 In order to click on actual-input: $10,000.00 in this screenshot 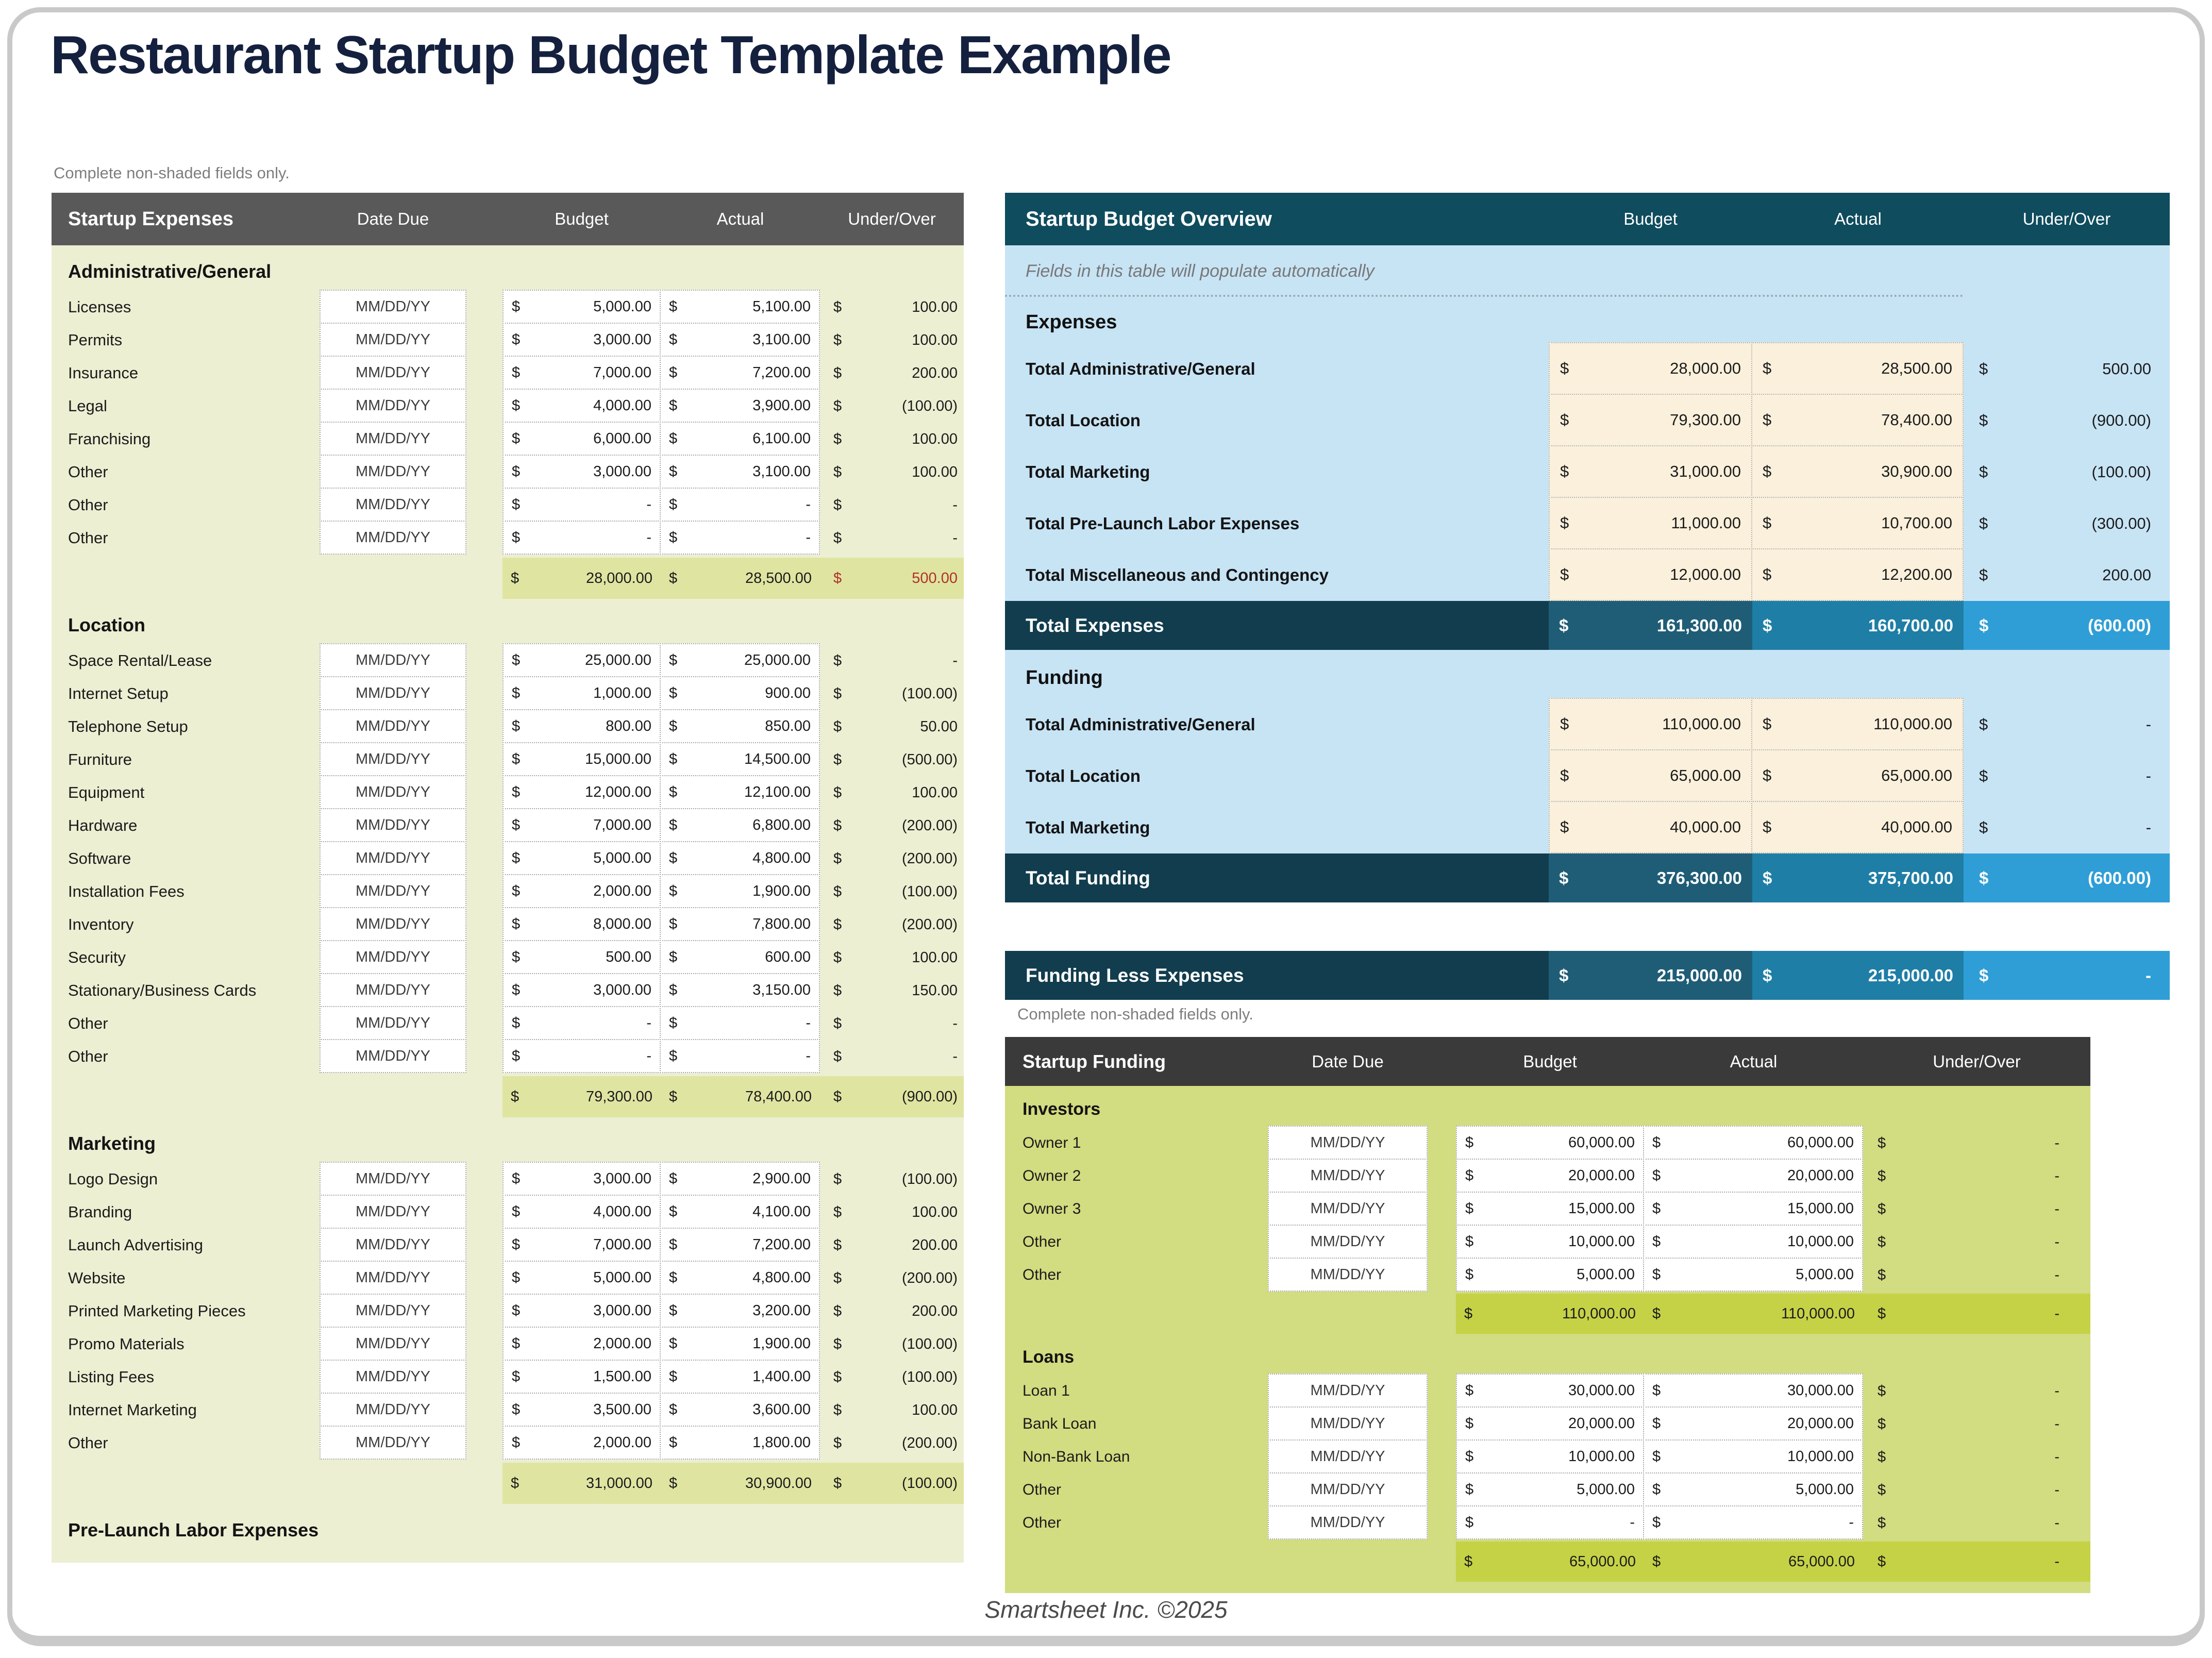, I will do `click(1753, 1456)`.